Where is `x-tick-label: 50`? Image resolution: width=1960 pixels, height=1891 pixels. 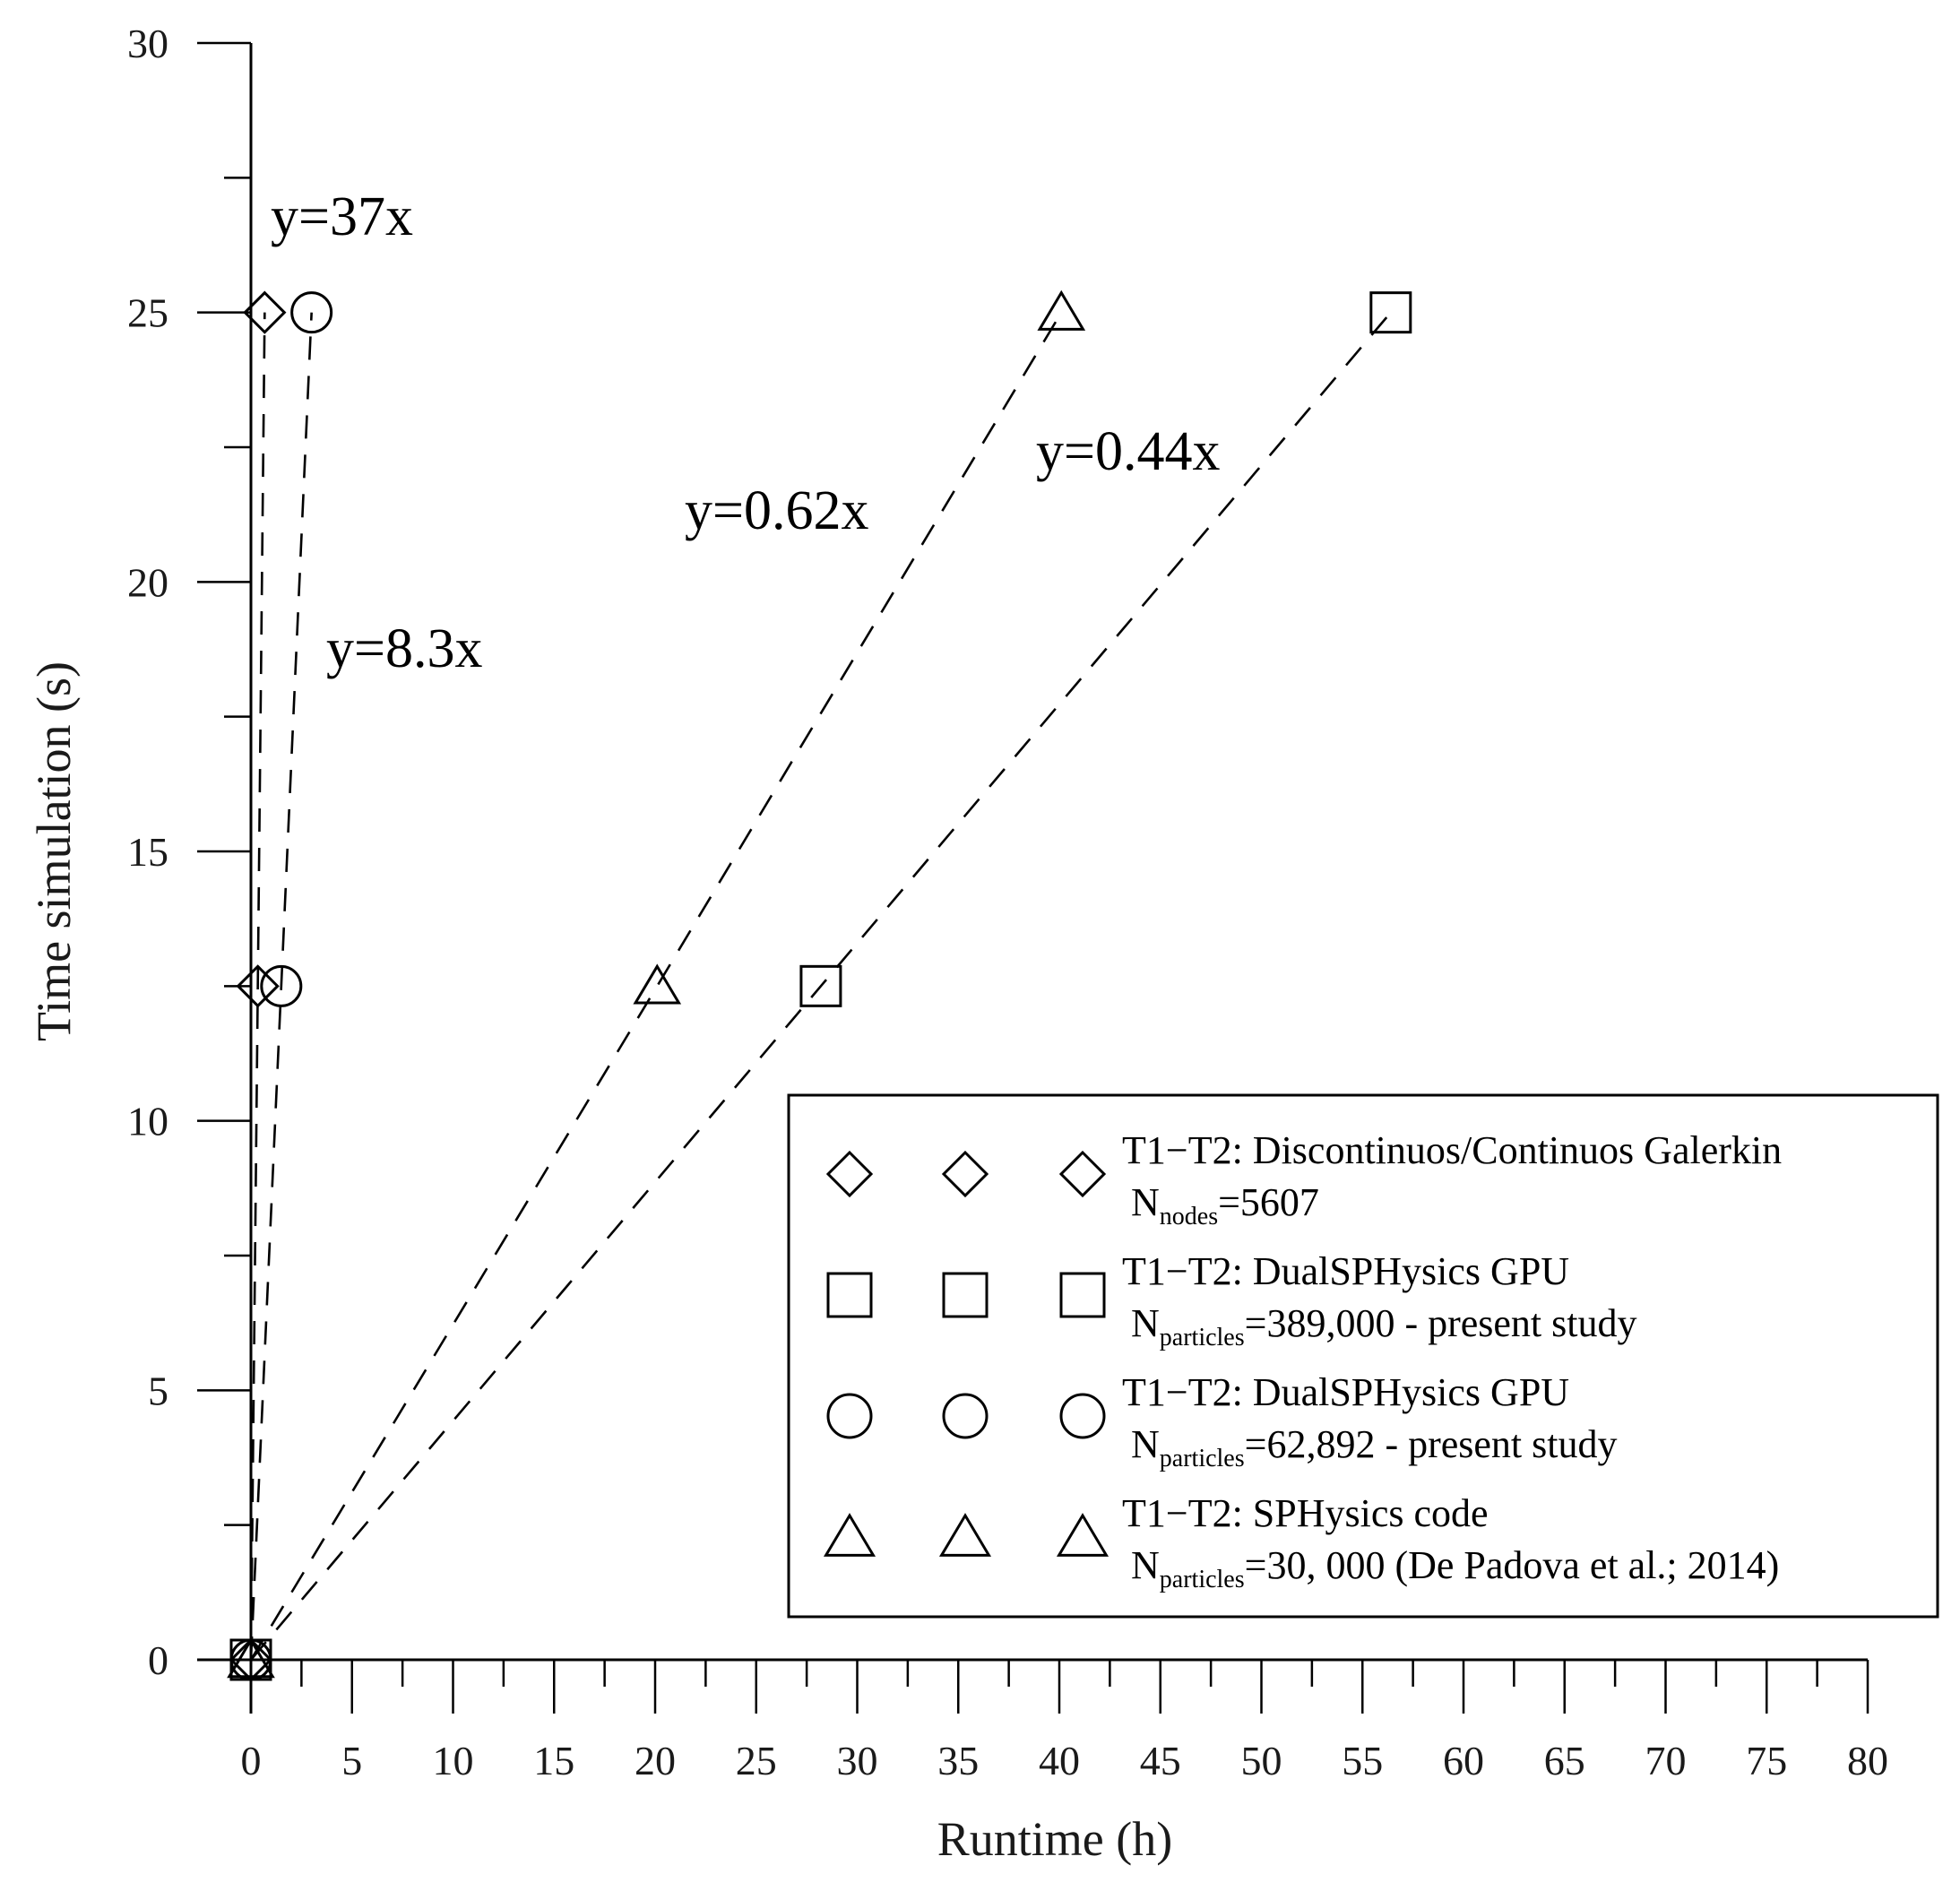
x-tick-label: 50 is located at coordinates (1261, 1760).